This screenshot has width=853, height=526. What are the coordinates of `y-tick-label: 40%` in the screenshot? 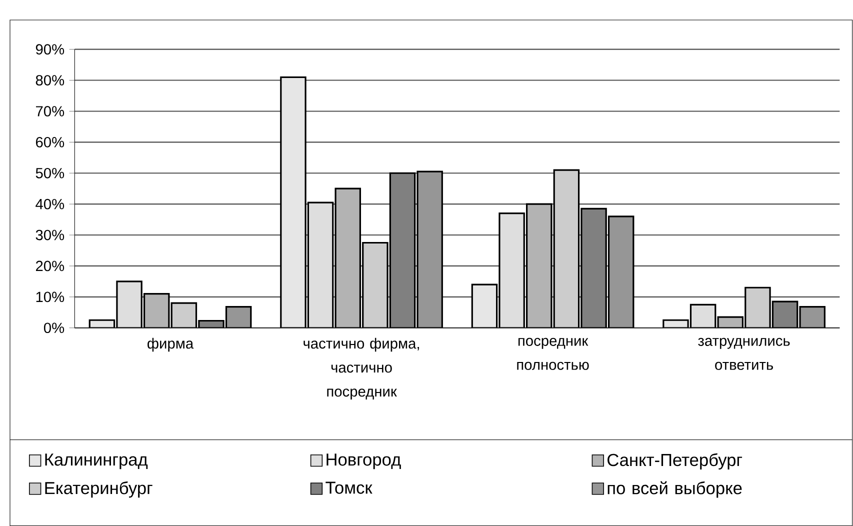 It's located at (50, 204).